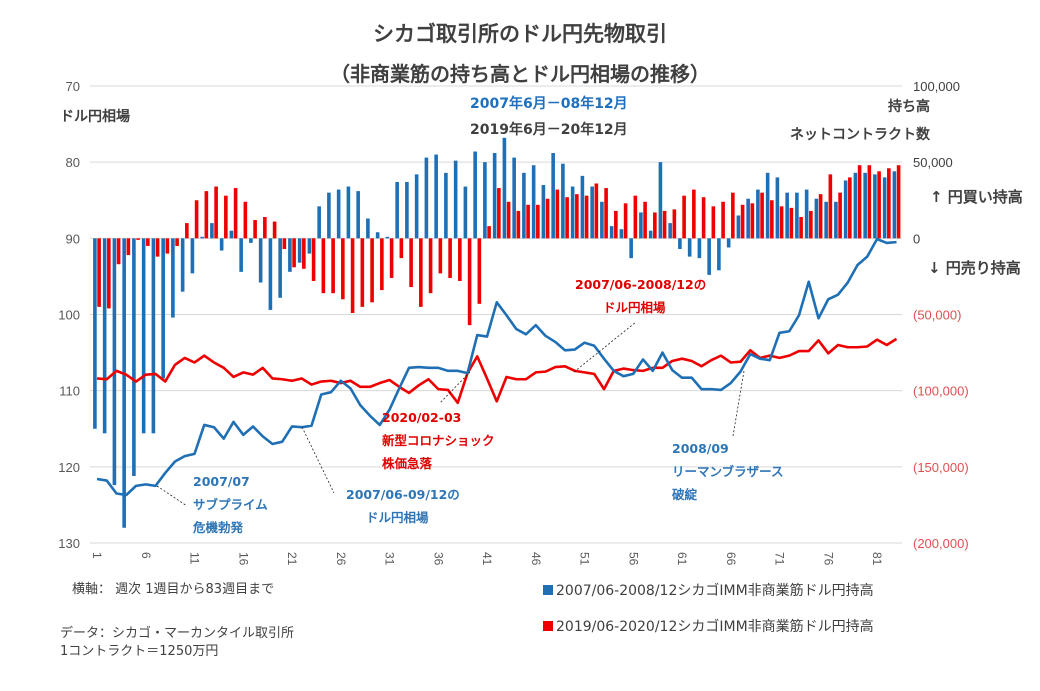 This screenshot has height=691, width=1040. I want to click on annotation-blue-rate: 2007/06-09/12の ドル円相場, so click(403, 506).